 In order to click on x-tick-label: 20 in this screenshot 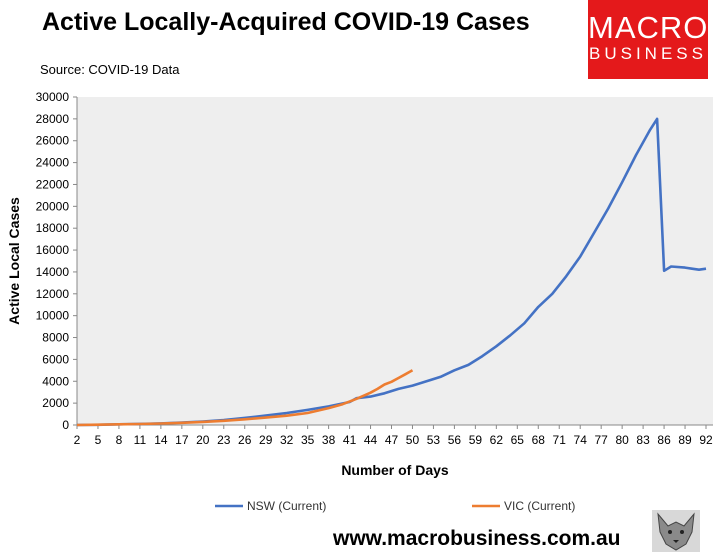, I will do `click(203, 440)`.